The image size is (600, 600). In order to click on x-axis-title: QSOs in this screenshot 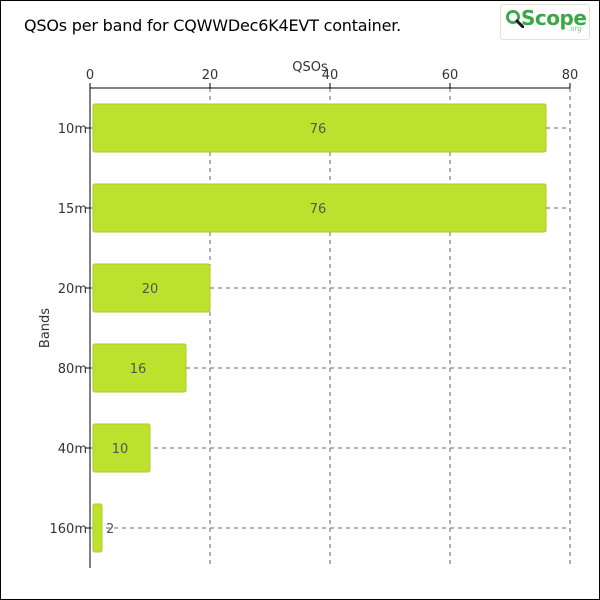, I will do `click(310, 67)`.